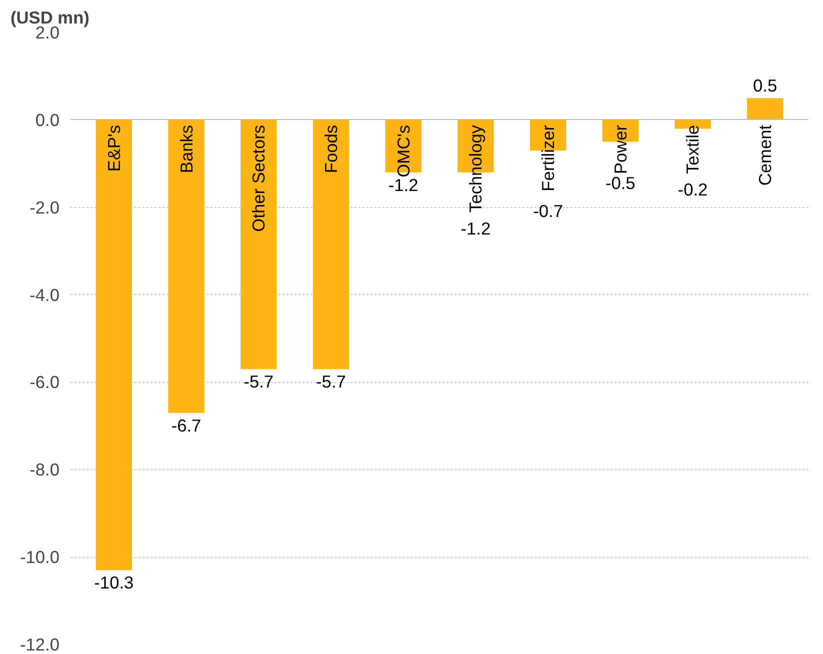  What do you see at coordinates (548, 211) in the screenshot?
I see `data-label: -0.7` at bounding box center [548, 211].